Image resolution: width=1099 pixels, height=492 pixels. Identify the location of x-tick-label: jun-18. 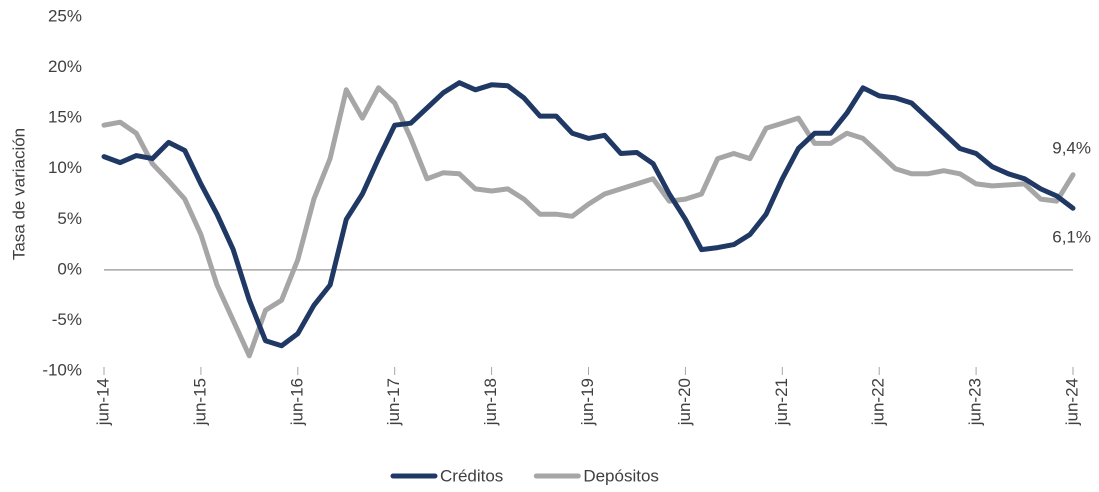
(490, 402).